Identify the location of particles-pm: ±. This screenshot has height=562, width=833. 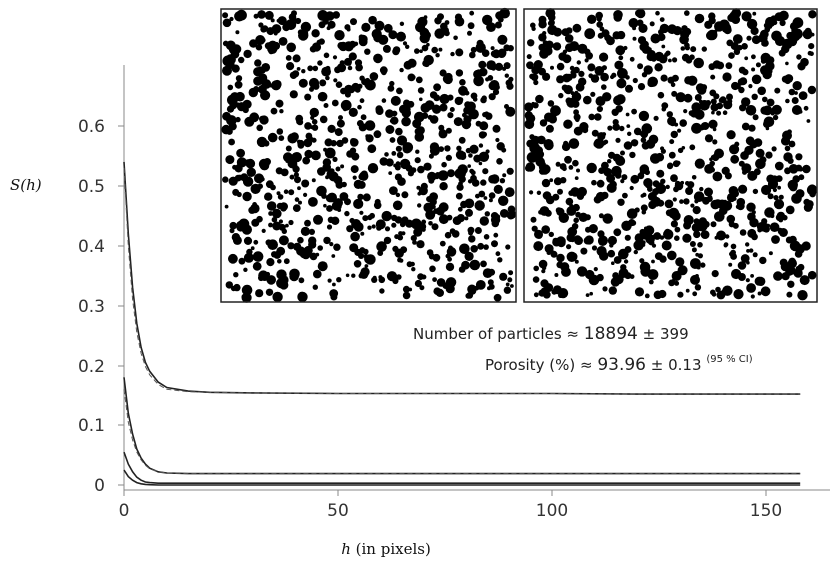
(649, 334).